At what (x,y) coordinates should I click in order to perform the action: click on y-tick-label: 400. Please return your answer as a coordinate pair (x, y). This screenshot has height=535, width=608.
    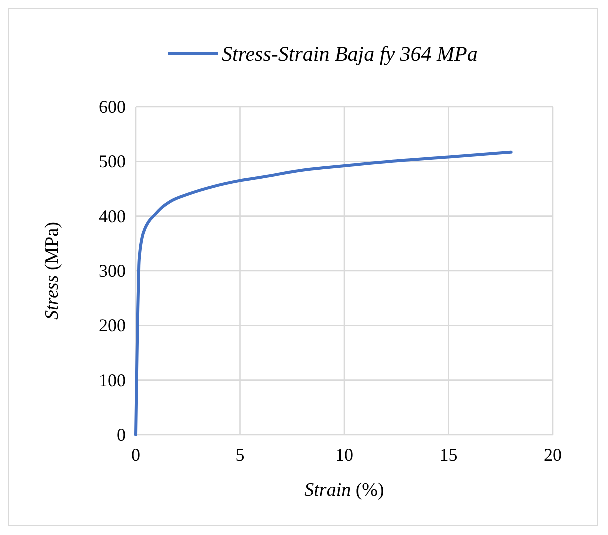
    Looking at the image, I should click on (112, 216).